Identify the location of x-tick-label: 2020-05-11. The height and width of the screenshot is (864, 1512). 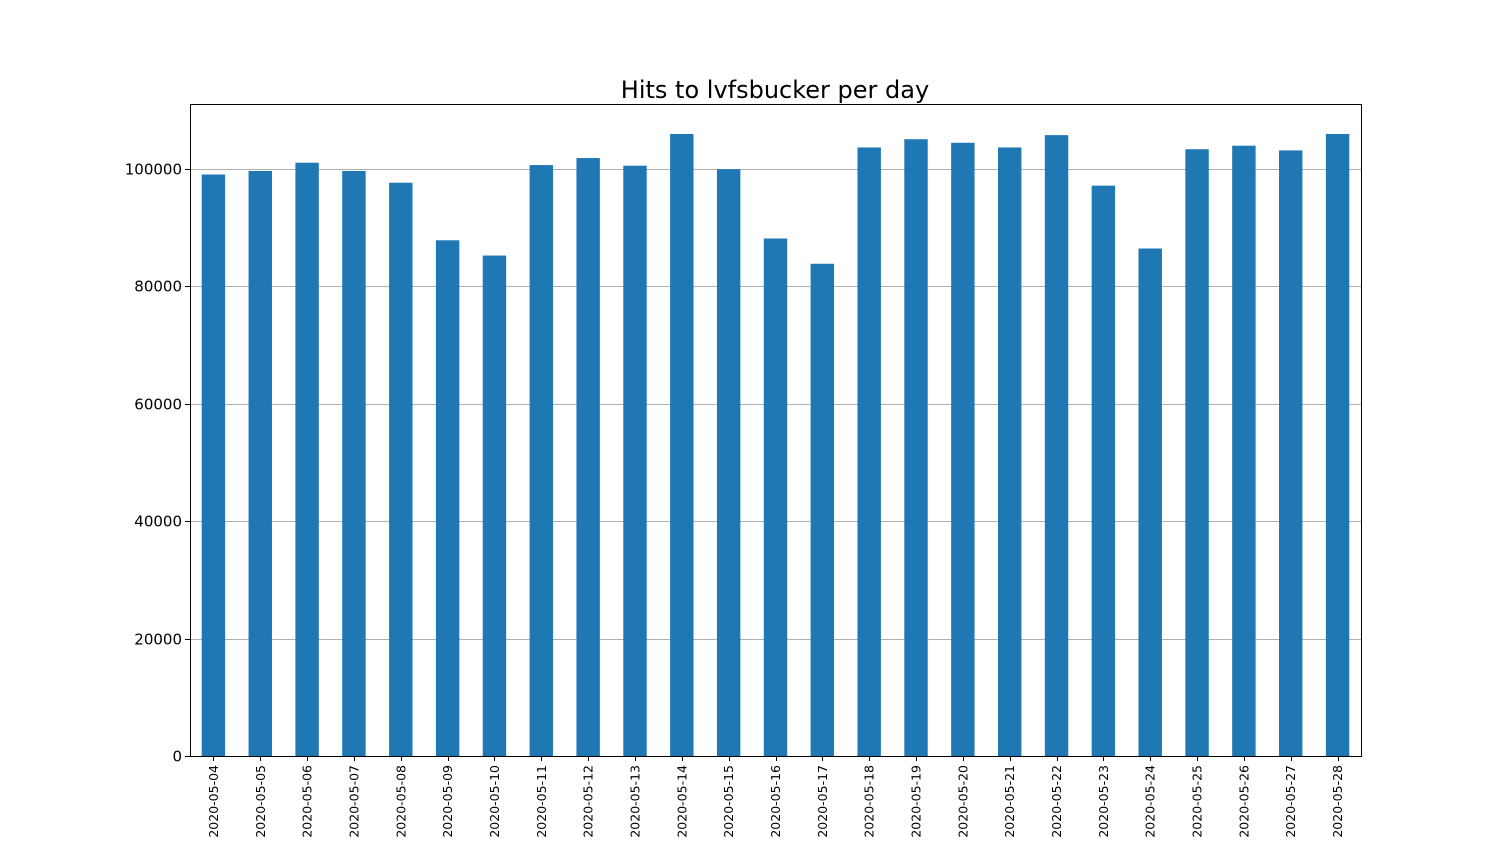
(541, 801).